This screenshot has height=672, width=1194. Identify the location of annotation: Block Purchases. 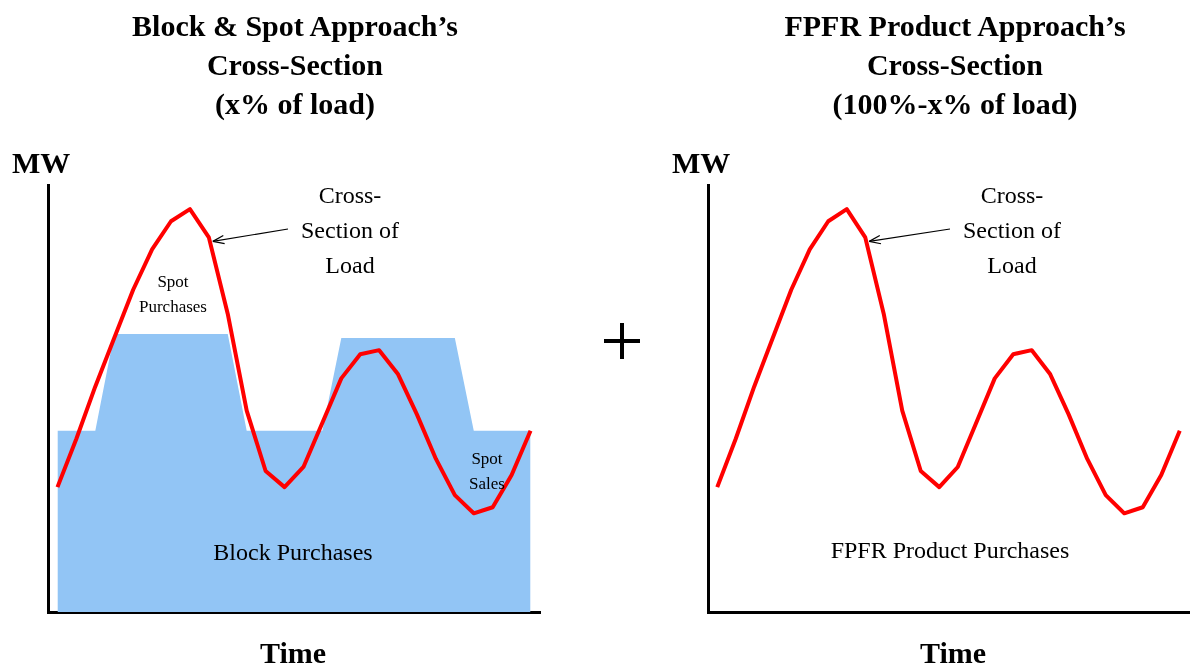
(293, 552).